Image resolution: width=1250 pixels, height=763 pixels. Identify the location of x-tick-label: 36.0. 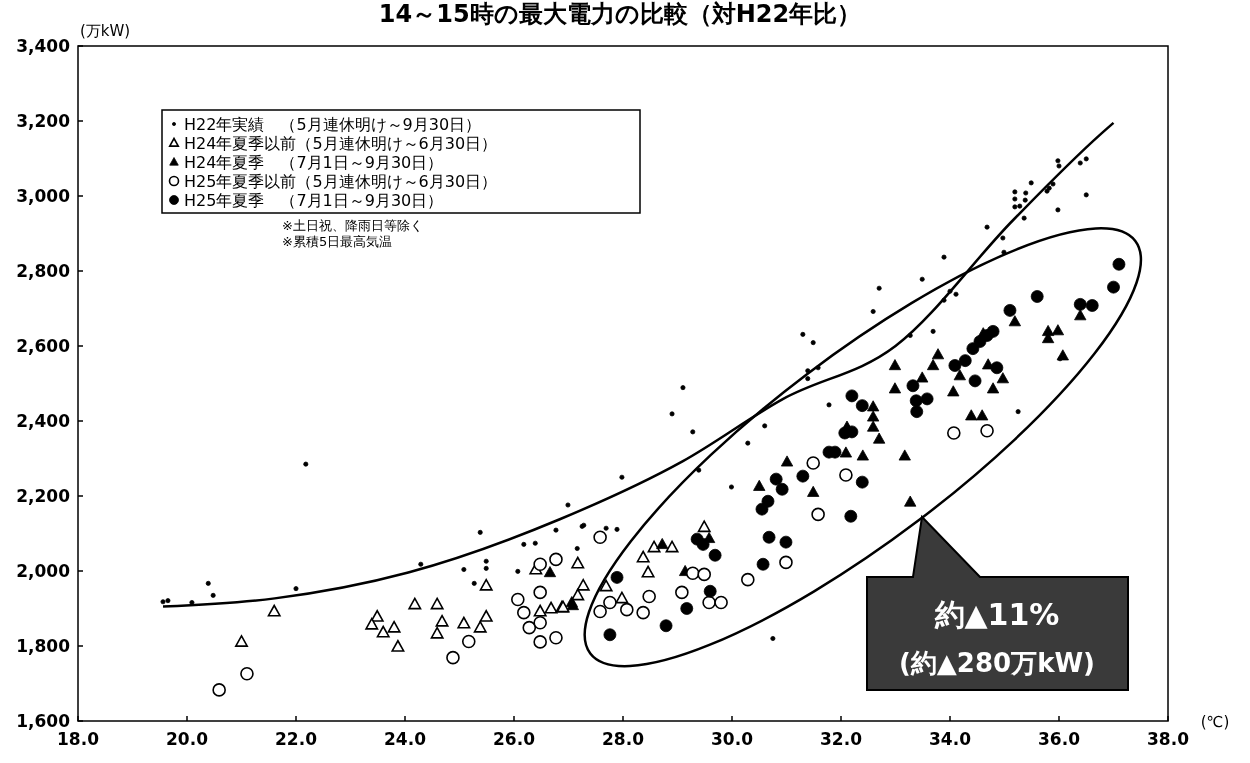
(1059, 739).